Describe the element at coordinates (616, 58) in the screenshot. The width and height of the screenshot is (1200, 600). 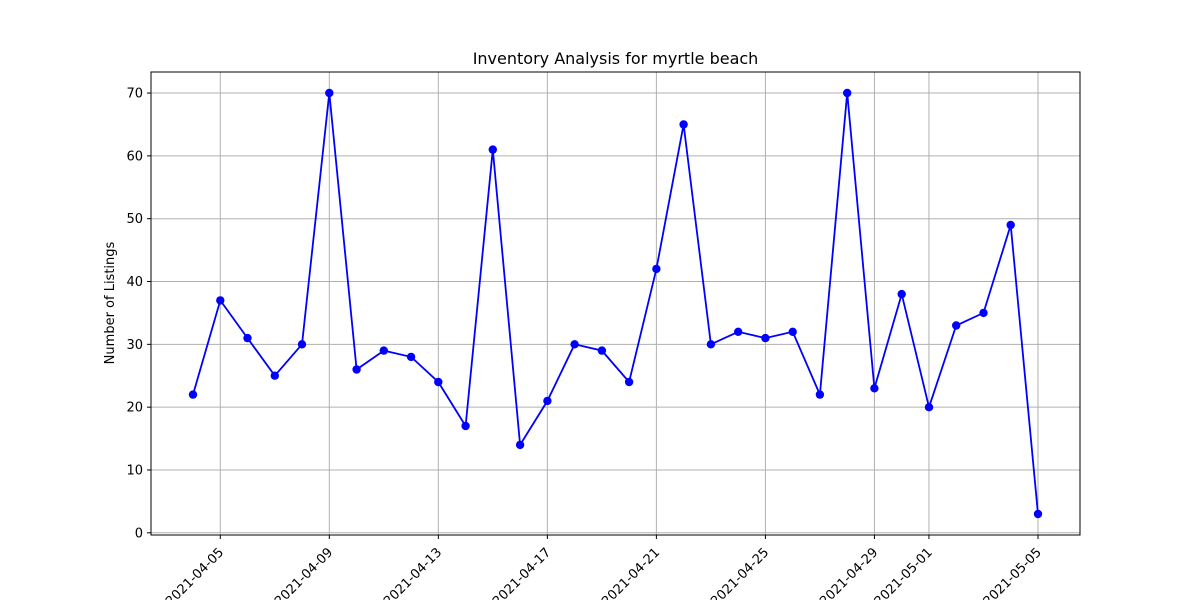
I see `chart-title: Inventory Analysis for myrtle beach` at that location.